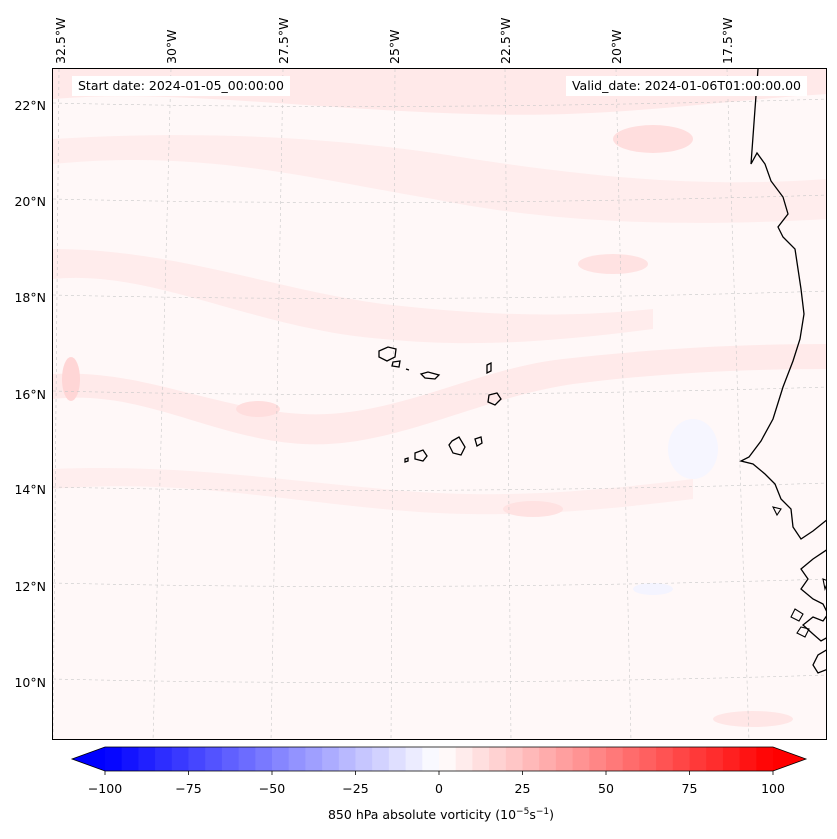  What do you see at coordinates (782, 371) in the screenshot?
I see `coastline-west-africa` at bounding box center [782, 371].